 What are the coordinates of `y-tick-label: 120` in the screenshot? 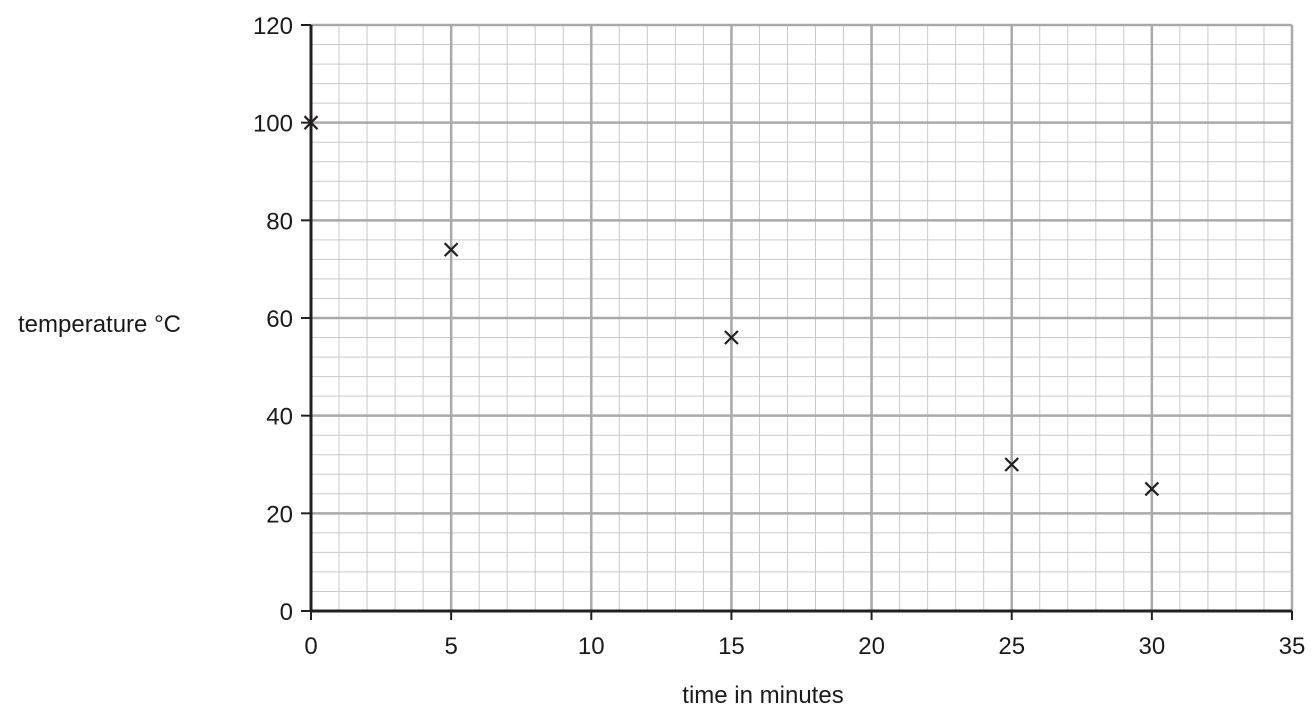 It's located at (273, 26).